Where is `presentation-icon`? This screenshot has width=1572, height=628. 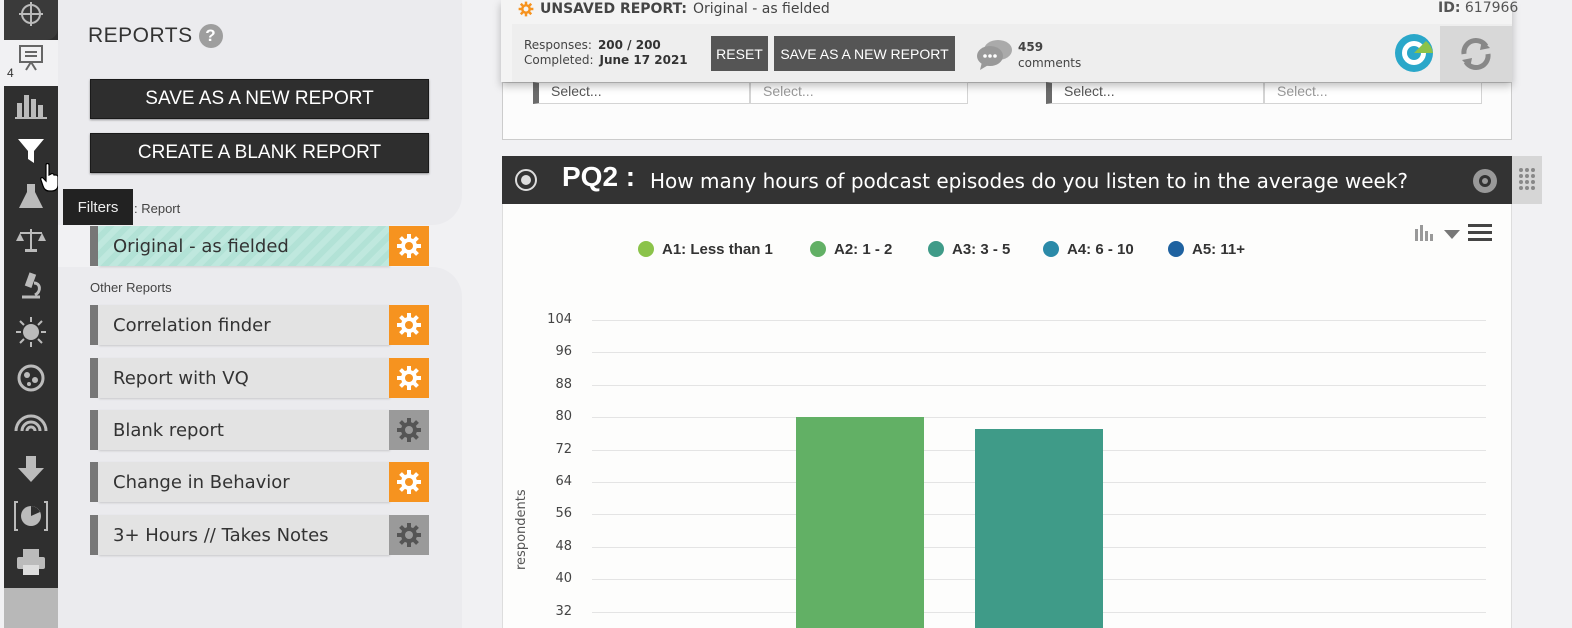
presentation-icon is located at coordinates (31, 57).